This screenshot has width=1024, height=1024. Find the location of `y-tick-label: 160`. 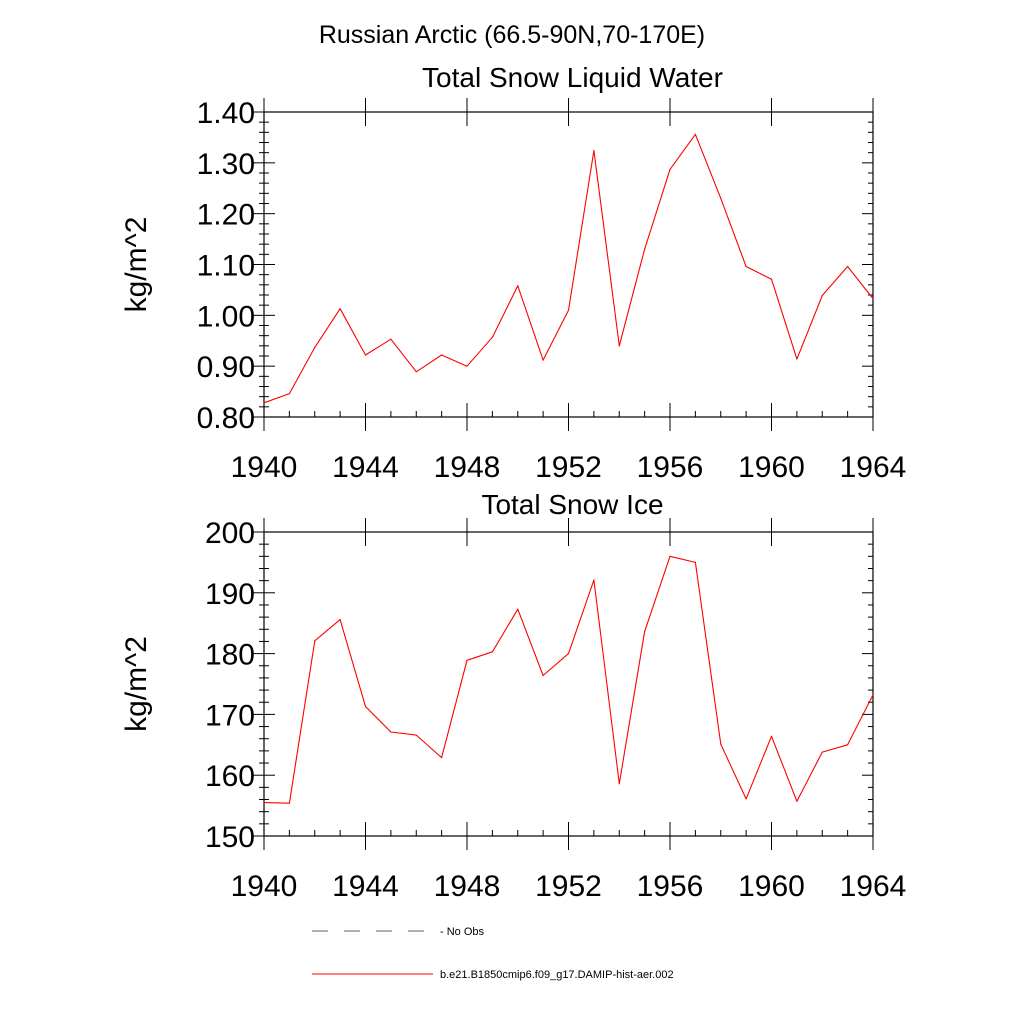

y-tick-label: 160 is located at coordinates (230, 776).